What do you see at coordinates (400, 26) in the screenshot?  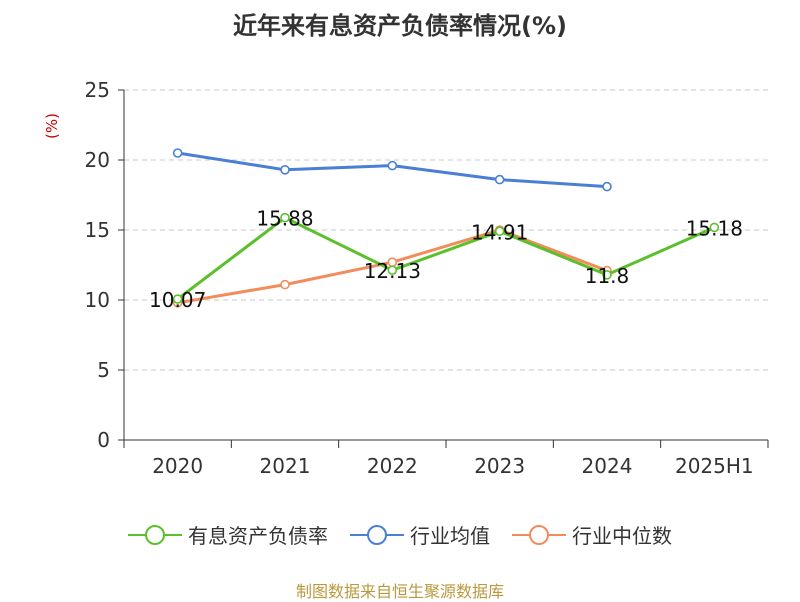 I see `chart-title: 近年来有息资产负债率情况(%)` at bounding box center [400, 26].